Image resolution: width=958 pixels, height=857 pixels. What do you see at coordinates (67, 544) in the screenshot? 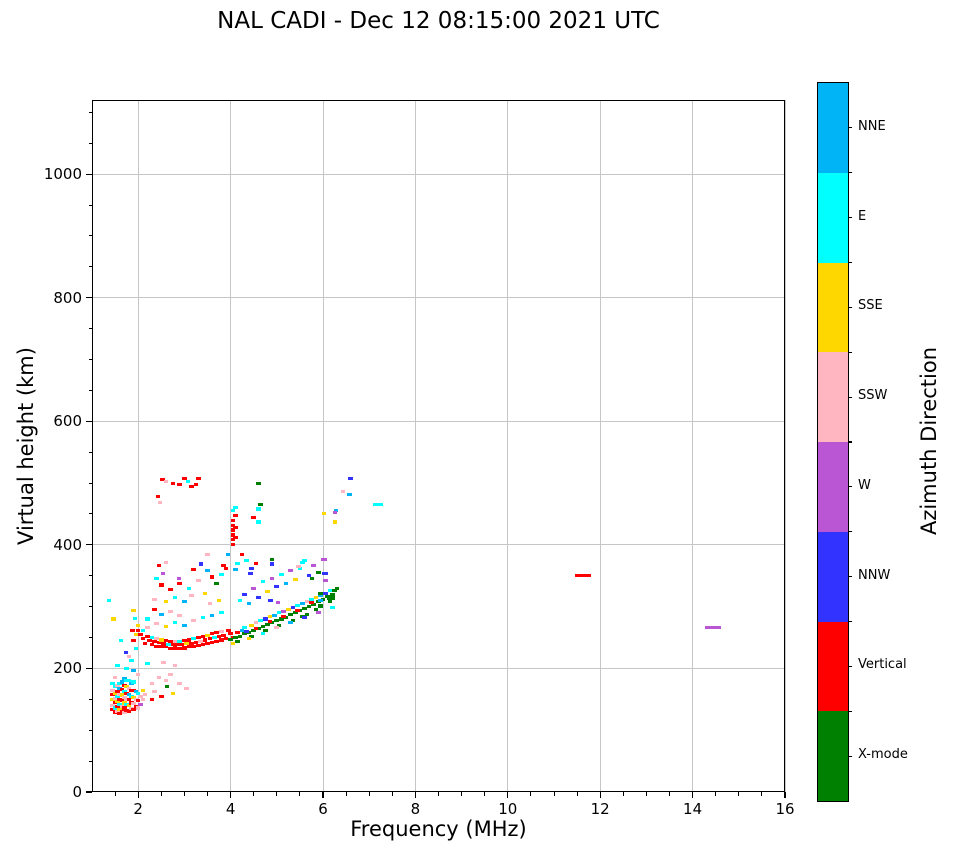
I see `y-tick-label: 400` at bounding box center [67, 544].